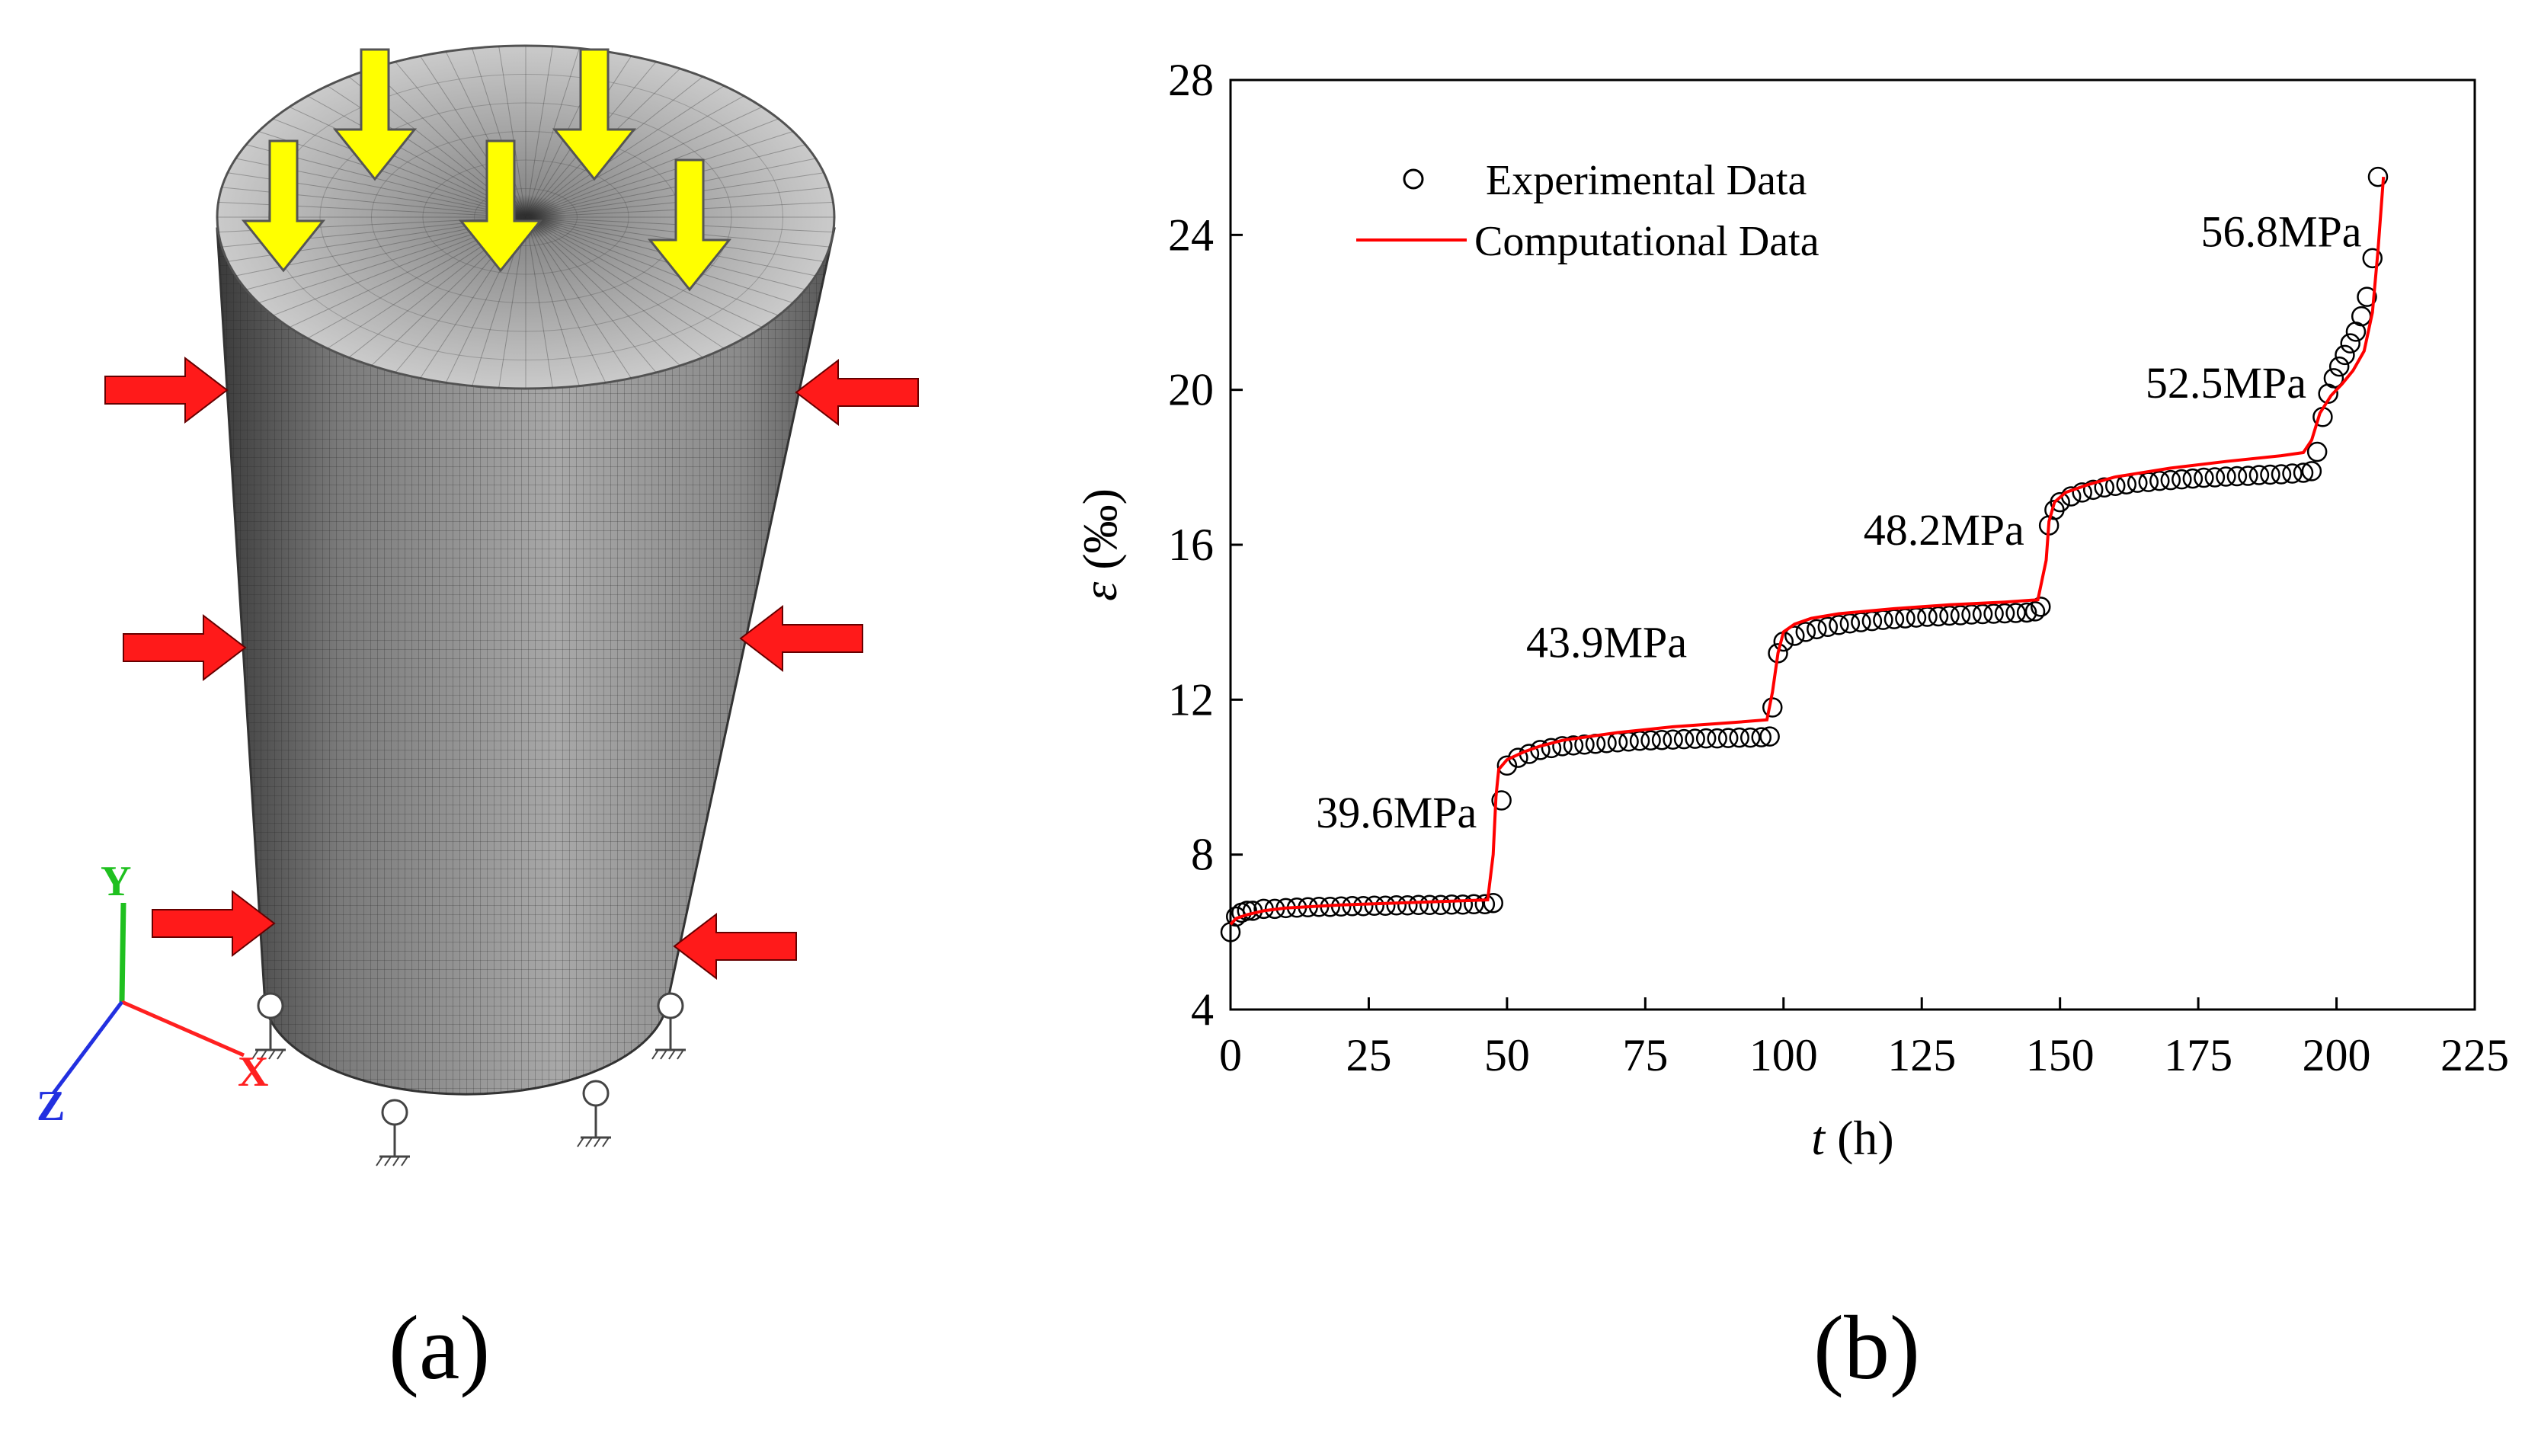 The image size is (2538, 1456). I want to click on y-axis-unit: (‰), so click(1100, 535).